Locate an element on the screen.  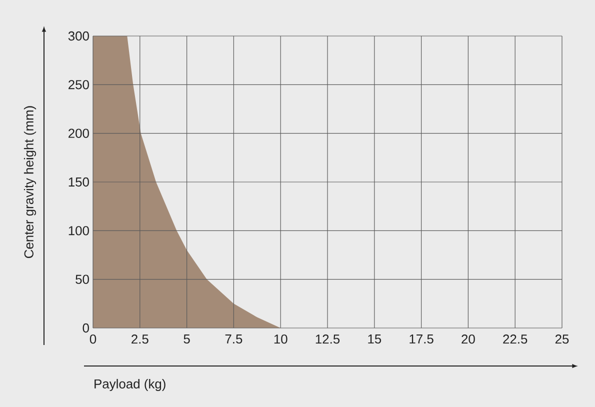
x-tick-label: 12.5 is located at coordinates (328, 339).